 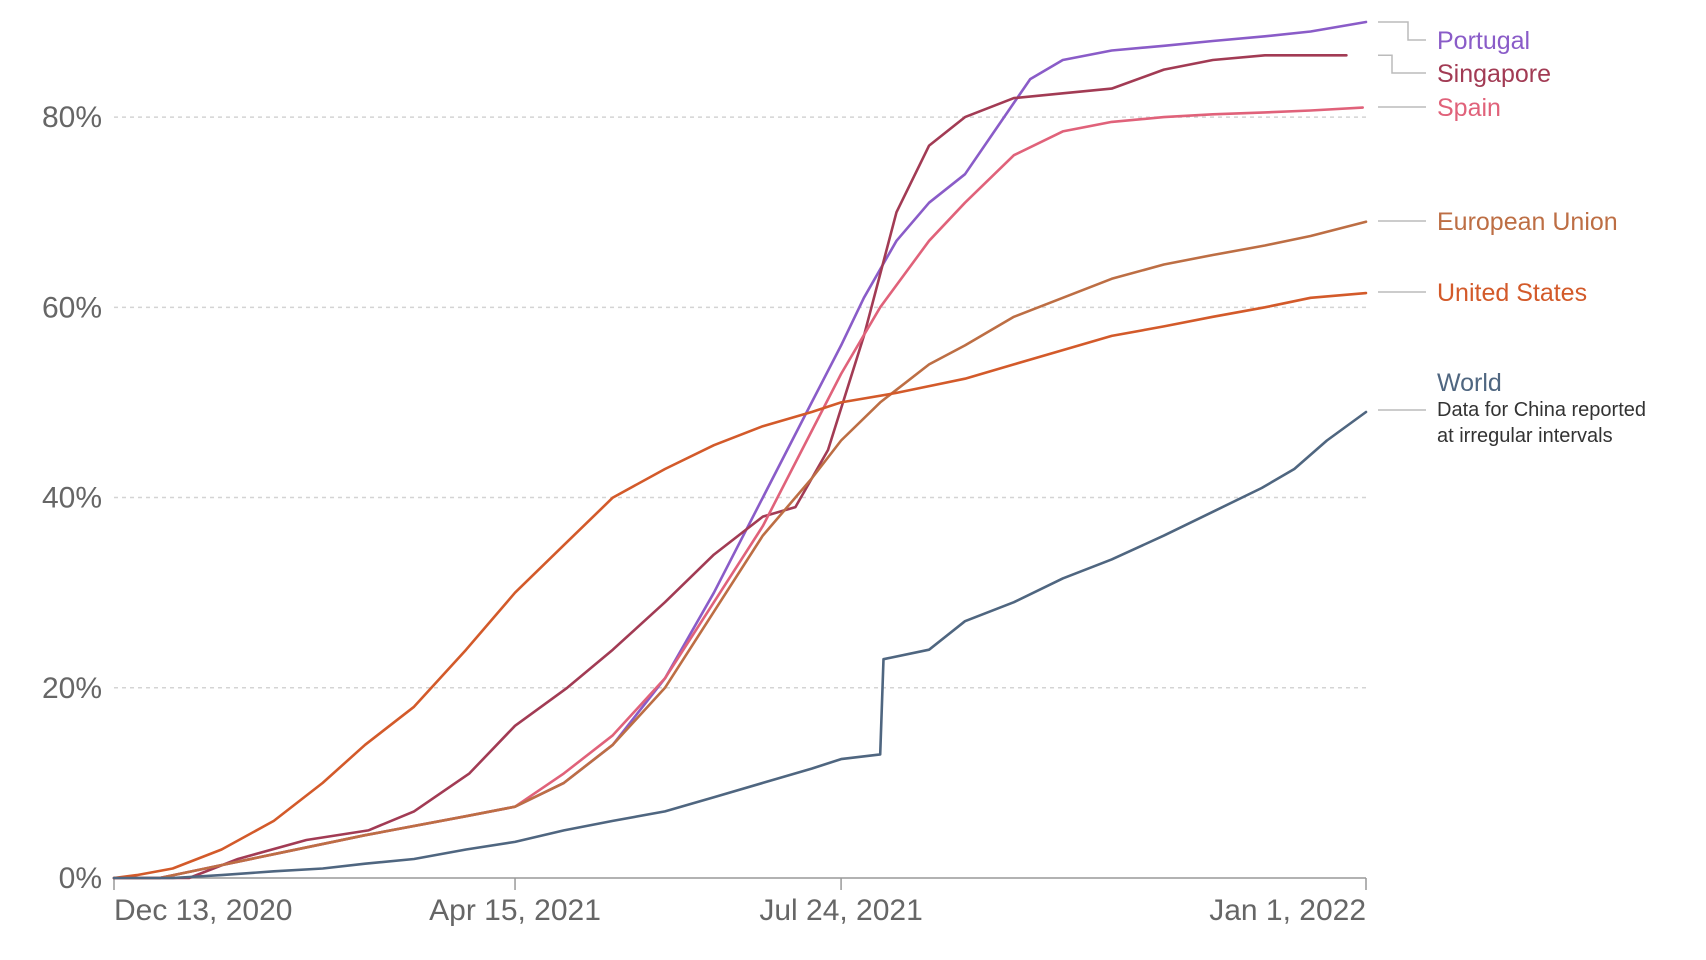 What do you see at coordinates (72, 307) in the screenshot?
I see `y-tick-label: 60%` at bounding box center [72, 307].